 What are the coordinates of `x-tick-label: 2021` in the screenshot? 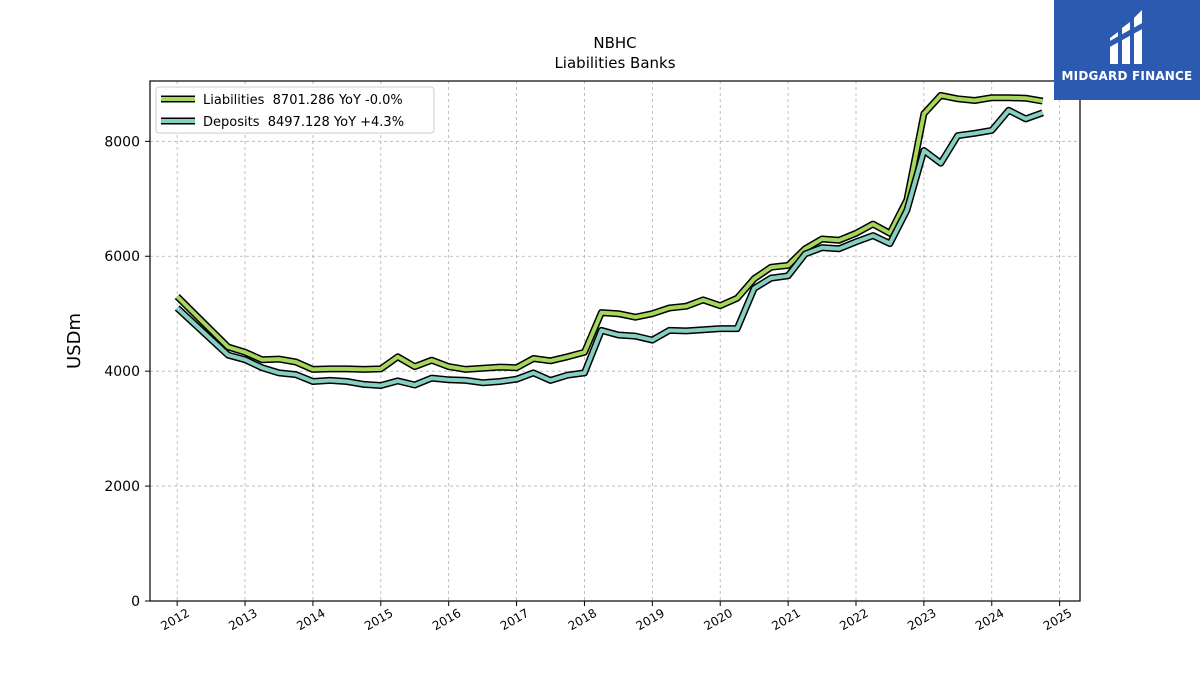 It's located at (785, 619).